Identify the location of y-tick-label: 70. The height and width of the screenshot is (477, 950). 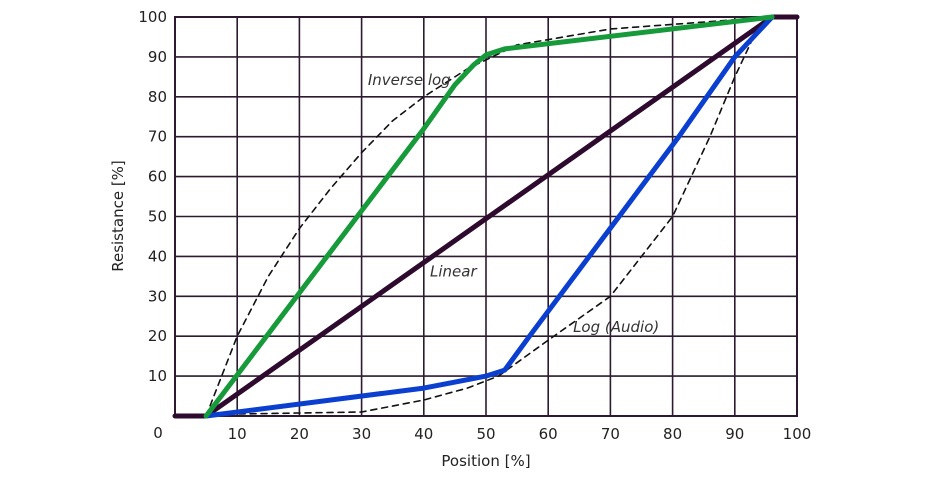
(157, 137).